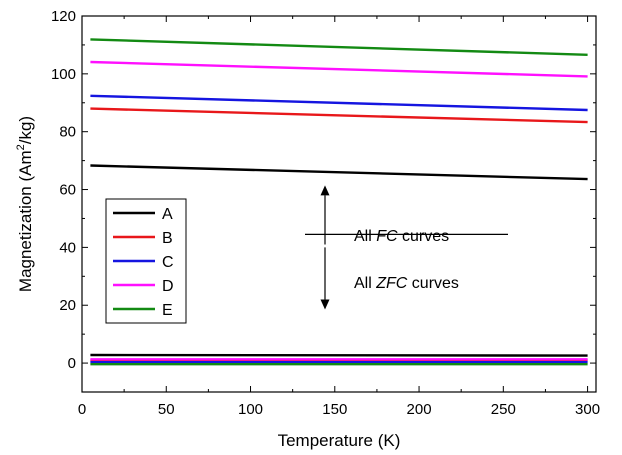  Describe the element at coordinates (339, 355) in the screenshot. I see `series-a-zfc-curve` at that location.